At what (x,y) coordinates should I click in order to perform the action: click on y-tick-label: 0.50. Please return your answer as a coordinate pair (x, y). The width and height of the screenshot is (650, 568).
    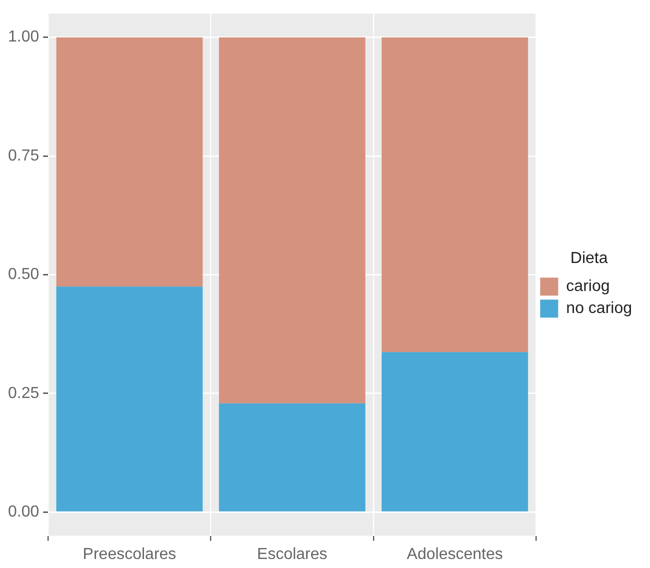
    Looking at the image, I should click on (24, 275).